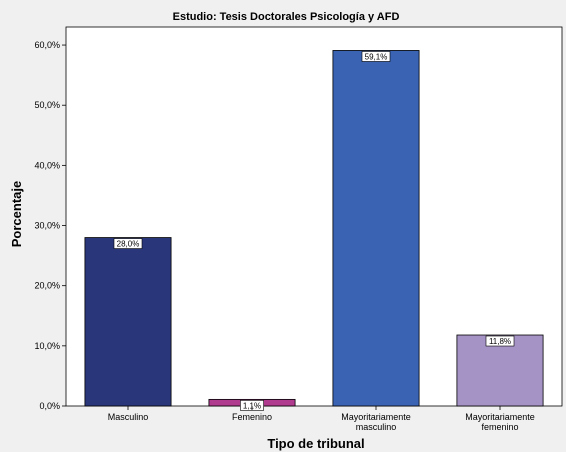  Describe the element at coordinates (47, 45) in the screenshot. I see `y-tick-label: 60,0%` at that location.